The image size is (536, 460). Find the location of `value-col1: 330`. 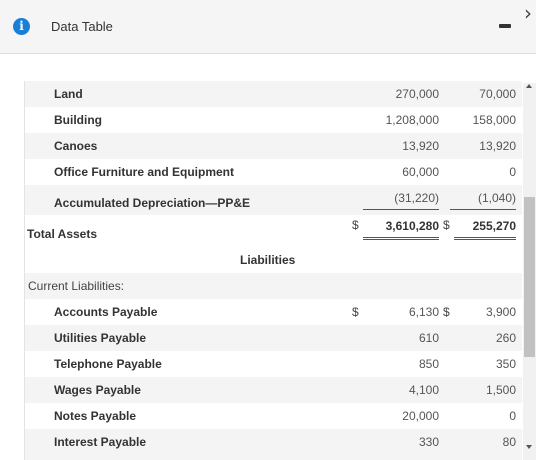

value-col1: 330 is located at coordinates (428, 442).